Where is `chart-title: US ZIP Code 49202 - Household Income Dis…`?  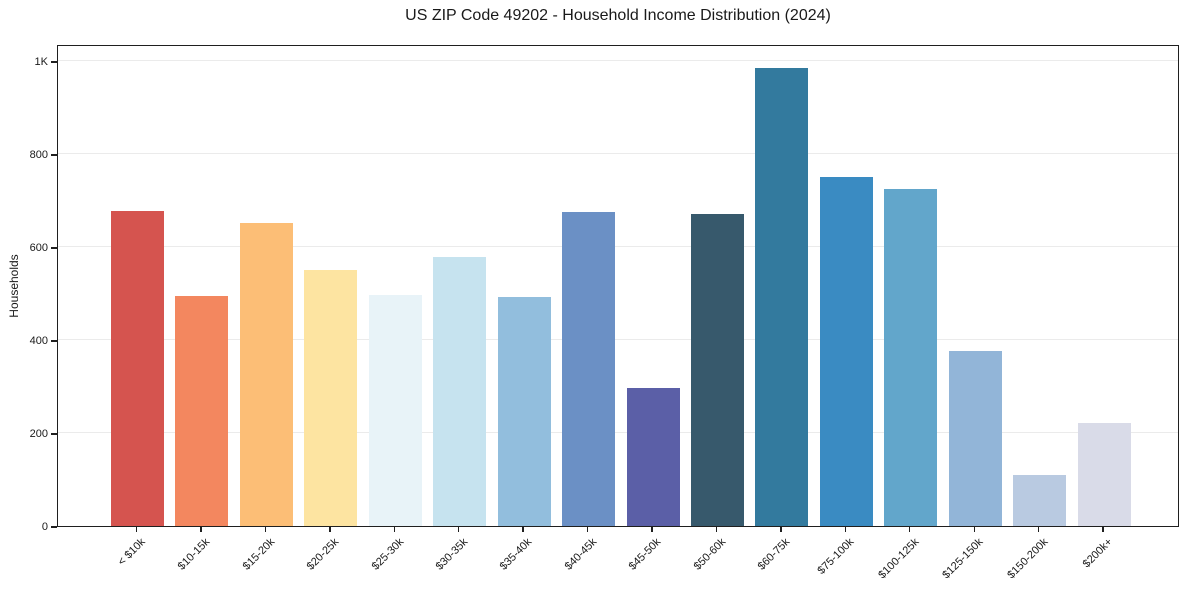 chart-title: US ZIP Code 49202 - Household Income Dis… is located at coordinates (618, 15).